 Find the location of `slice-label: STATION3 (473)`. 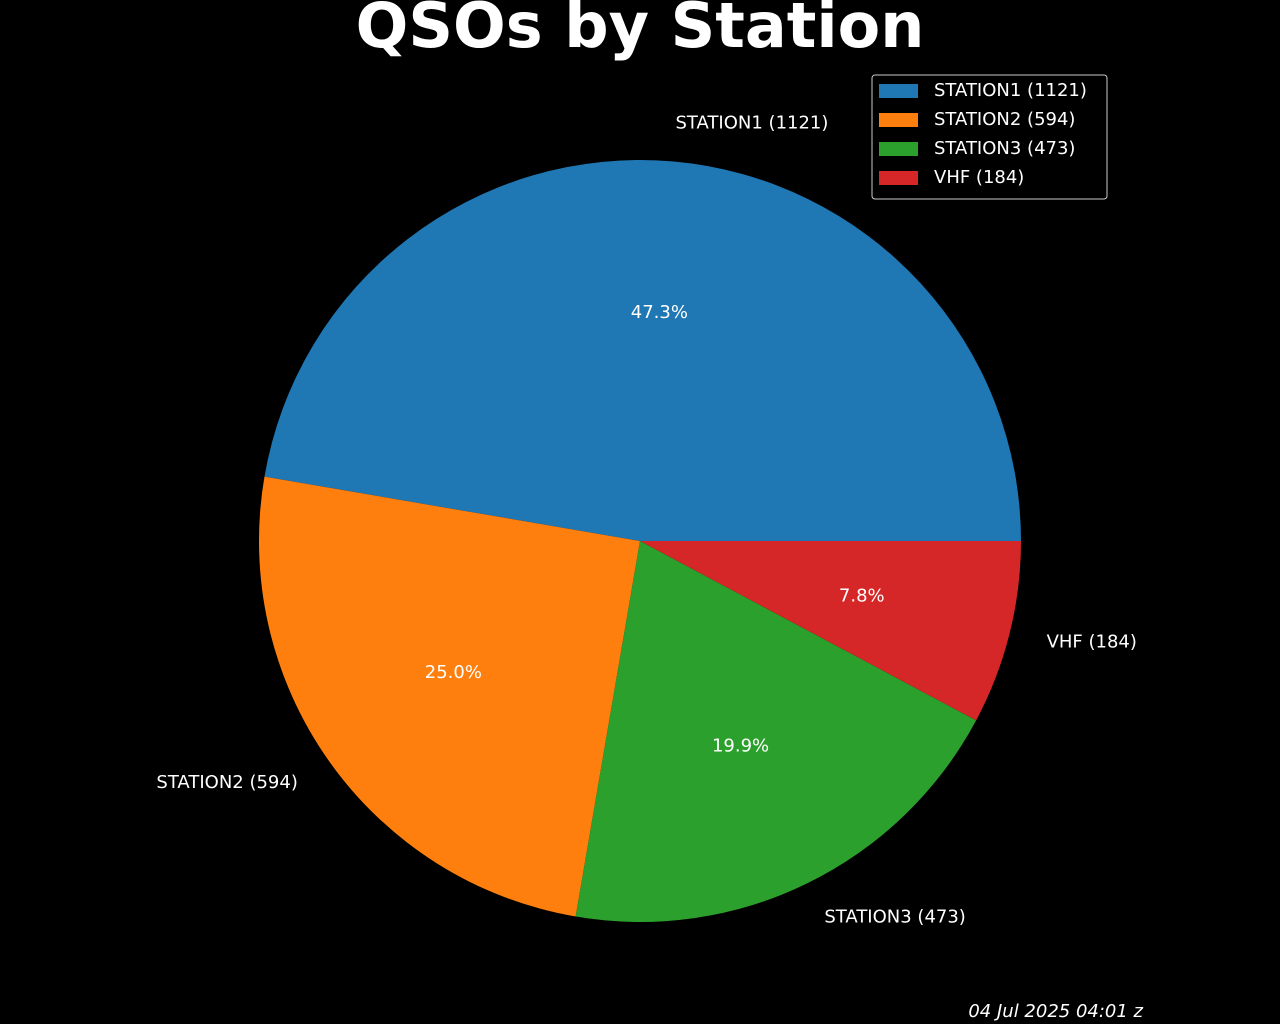

slice-label: STATION3 (473) is located at coordinates (894, 916).